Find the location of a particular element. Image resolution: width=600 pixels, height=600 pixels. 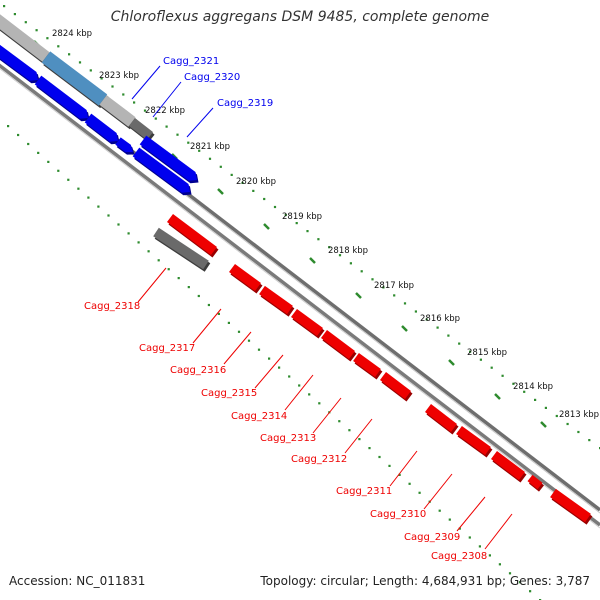

label-cagg-2308: Cagg_2308 is located at coordinates (459, 556).